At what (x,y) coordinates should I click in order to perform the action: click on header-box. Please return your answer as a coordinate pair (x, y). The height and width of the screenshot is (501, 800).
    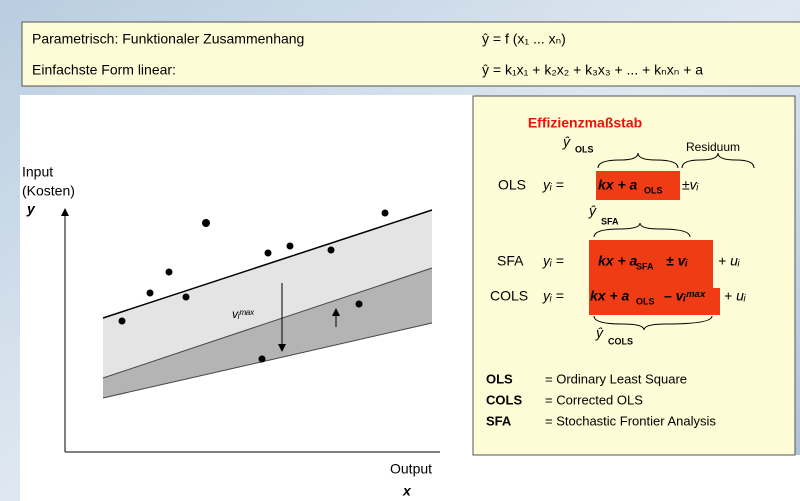
    Looking at the image, I should click on (410, 54).